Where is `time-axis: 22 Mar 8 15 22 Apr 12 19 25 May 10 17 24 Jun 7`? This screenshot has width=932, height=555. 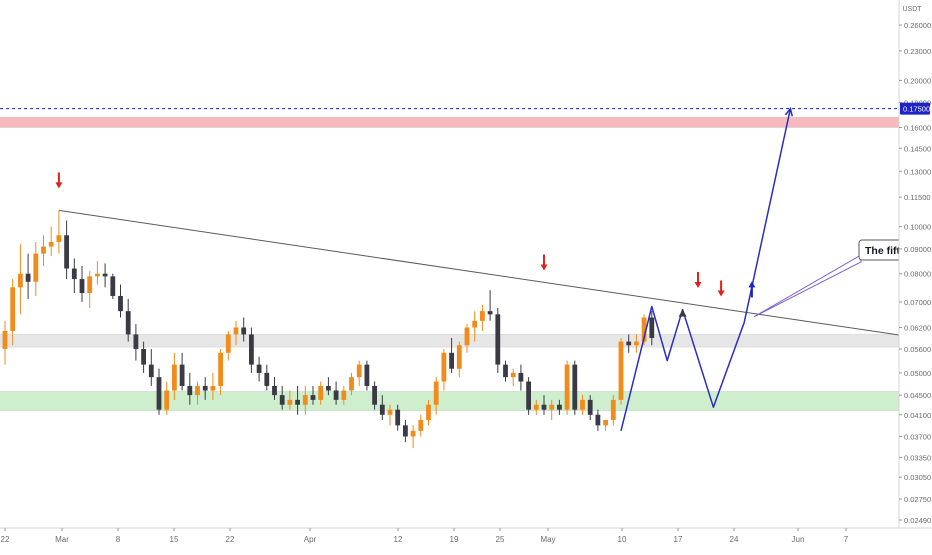 time-axis: 22 Mar 8 15 22 Apr 12 19 25 May 10 17 24 Jun 7 is located at coordinates (466, 538).